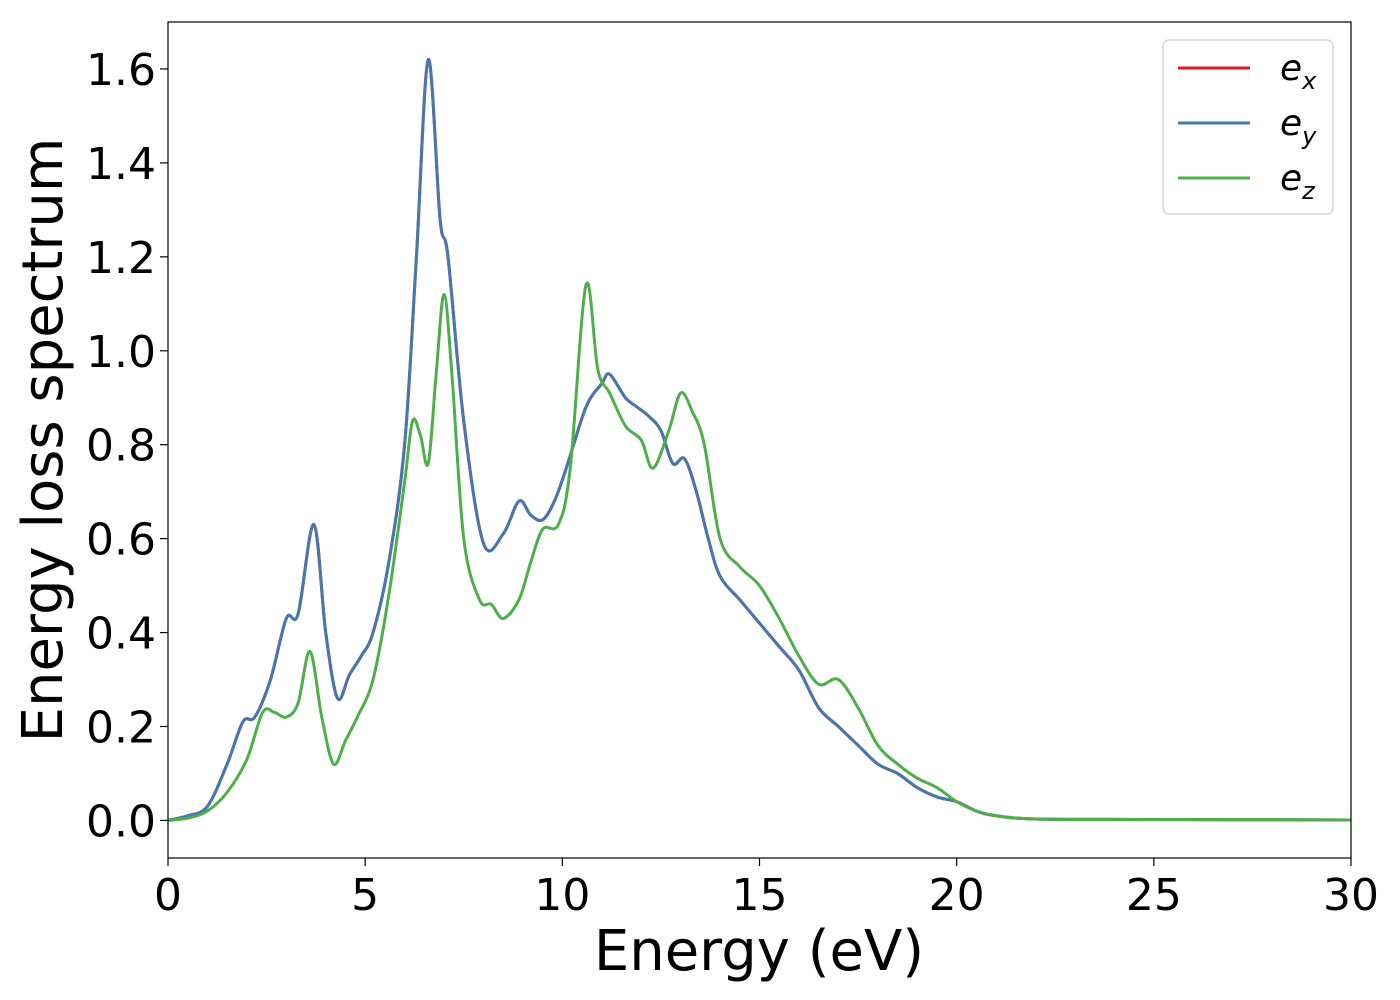 This screenshot has height=1000, width=1400. What do you see at coordinates (957, 895) in the screenshot?
I see `x-tick-label: 20` at bounding box center [957, 895].